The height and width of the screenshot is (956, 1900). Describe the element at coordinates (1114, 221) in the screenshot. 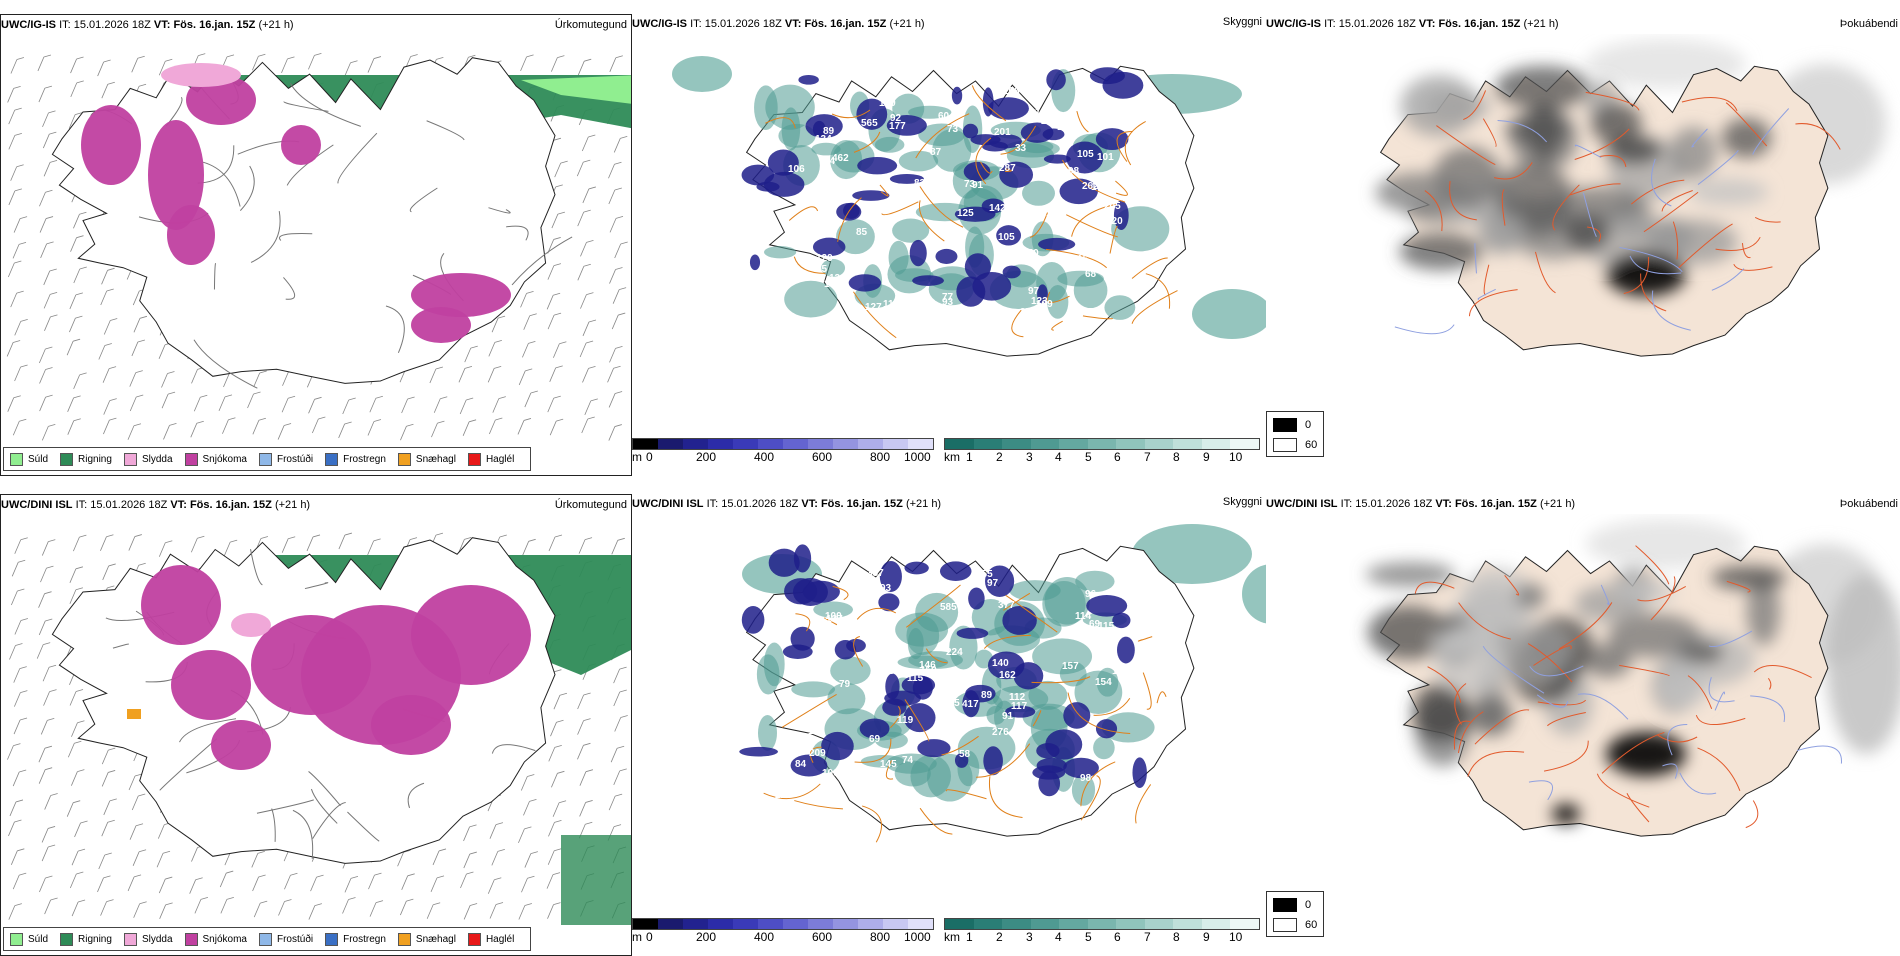

I see `cloud-base-label: 320` at that location.